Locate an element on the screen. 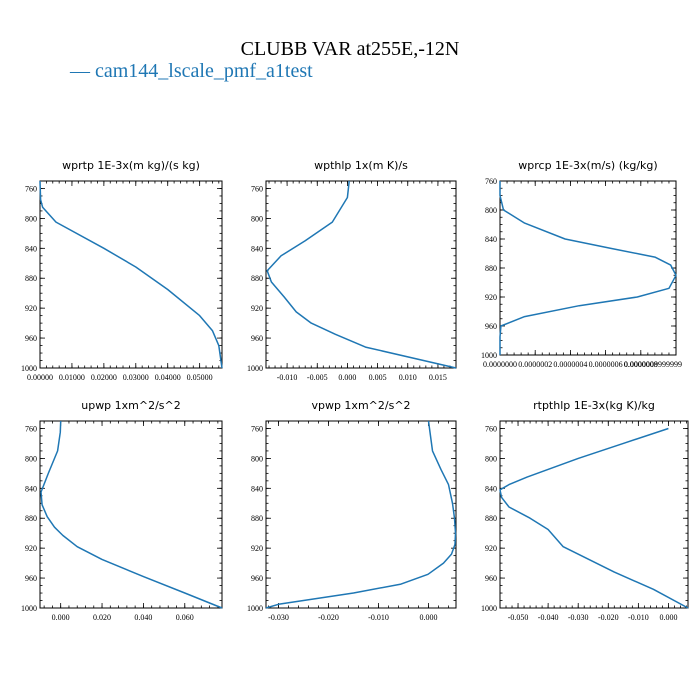 Image resolution: width=700 pixels, height=700 pixels. x-tick-label: 0.010 is located at coordinates (408, 377).